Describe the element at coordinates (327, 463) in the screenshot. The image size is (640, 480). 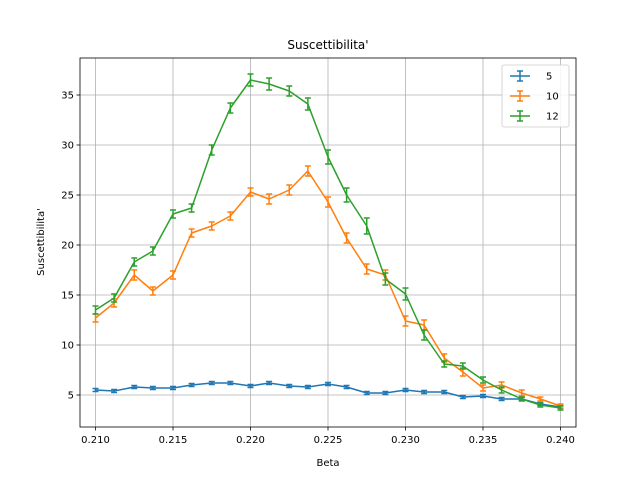
I see `x-axis-label: Beta` at that location.